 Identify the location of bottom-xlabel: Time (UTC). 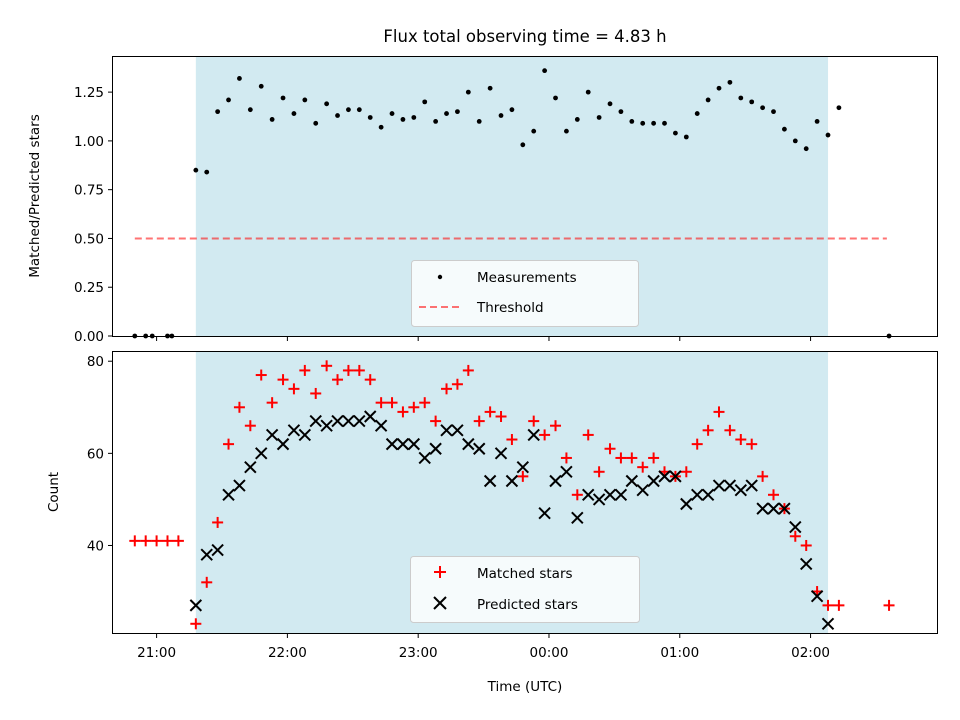
(525, 687).